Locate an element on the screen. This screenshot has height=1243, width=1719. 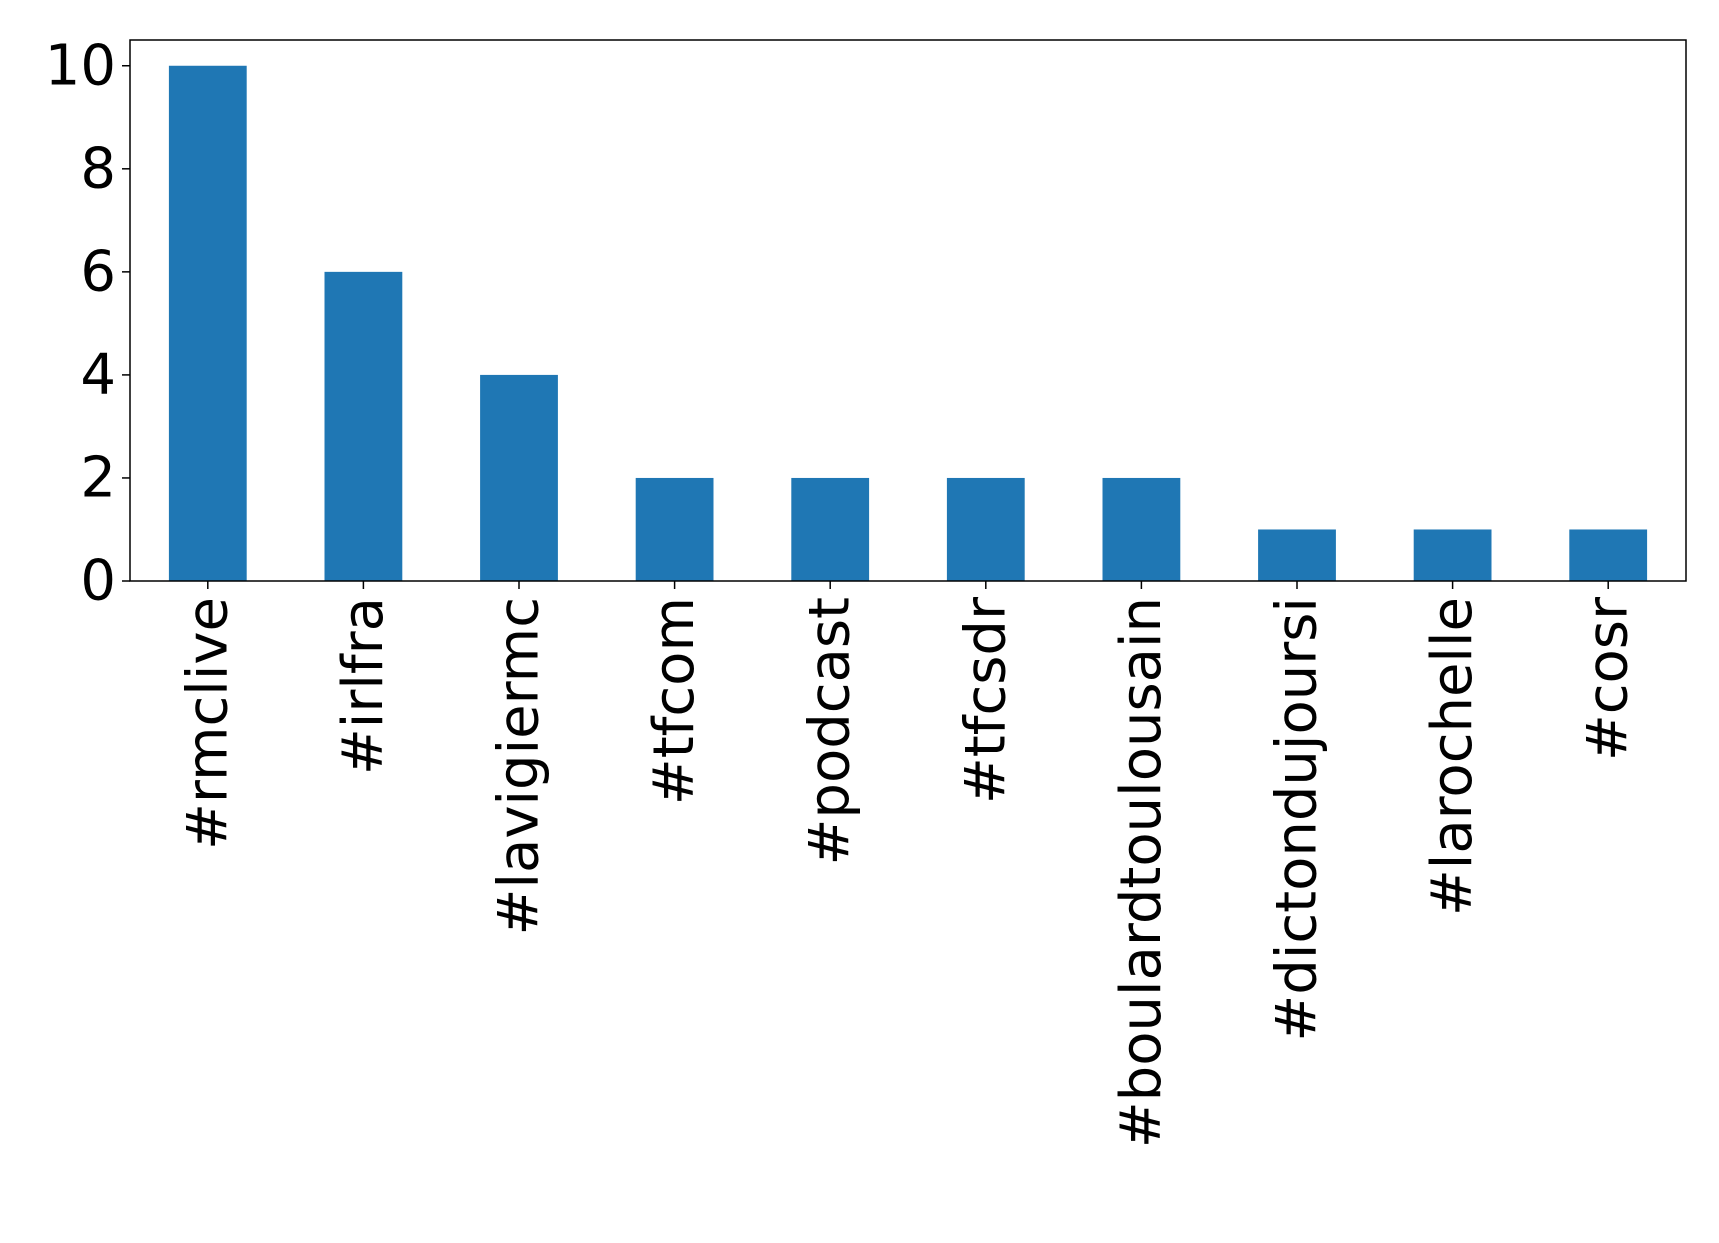
x-tick-label-9: #cosr is located at coordinates (1608, 678).